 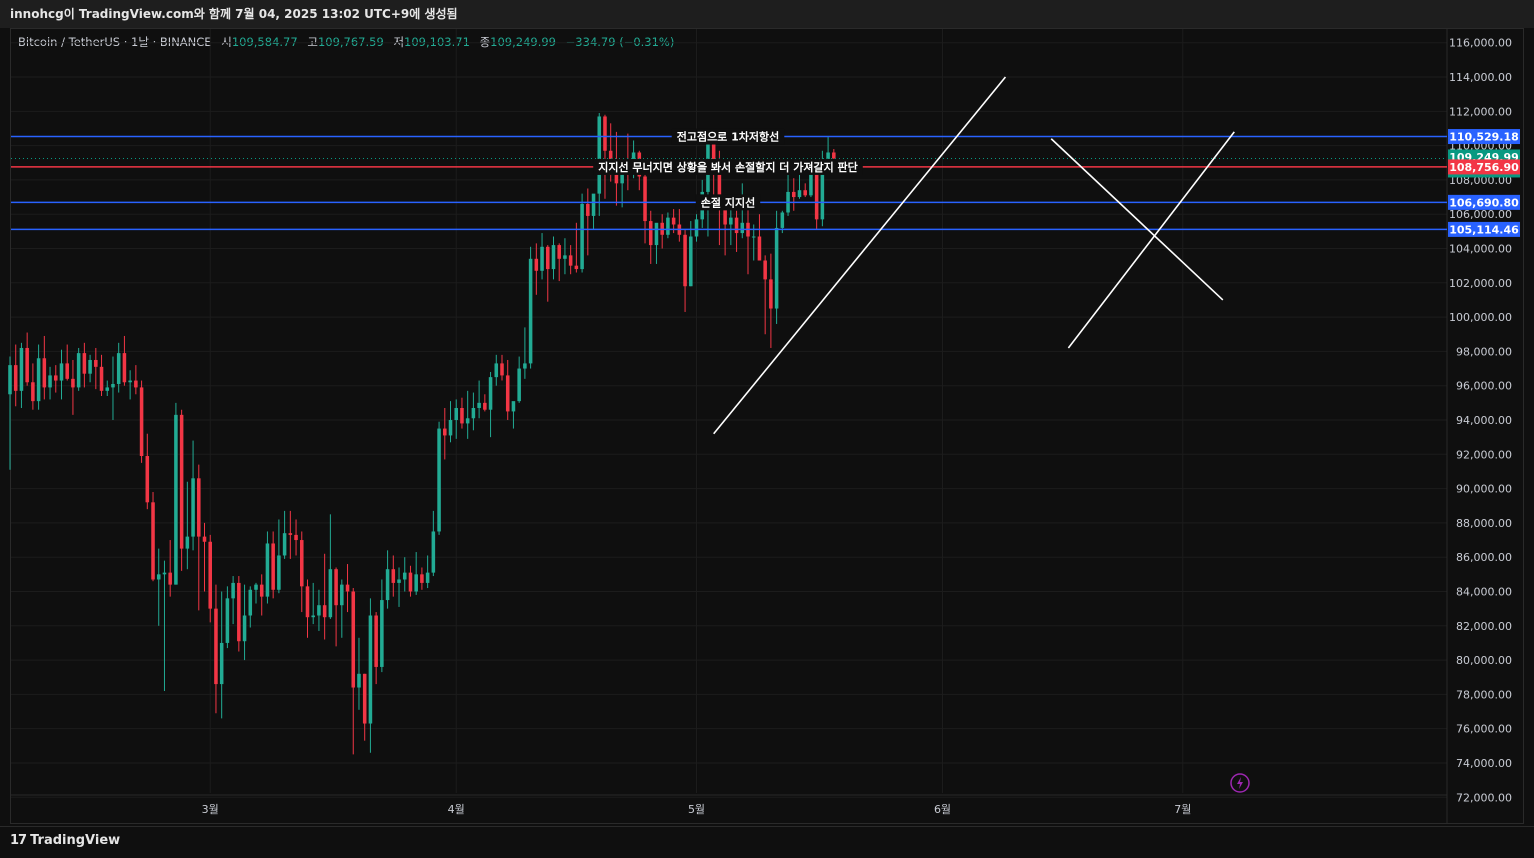 What do you see at coordinates (1480, 43) in the screenshot?
I see `y-tick-label: 116,000.00` at bounding box center [1480, 43].